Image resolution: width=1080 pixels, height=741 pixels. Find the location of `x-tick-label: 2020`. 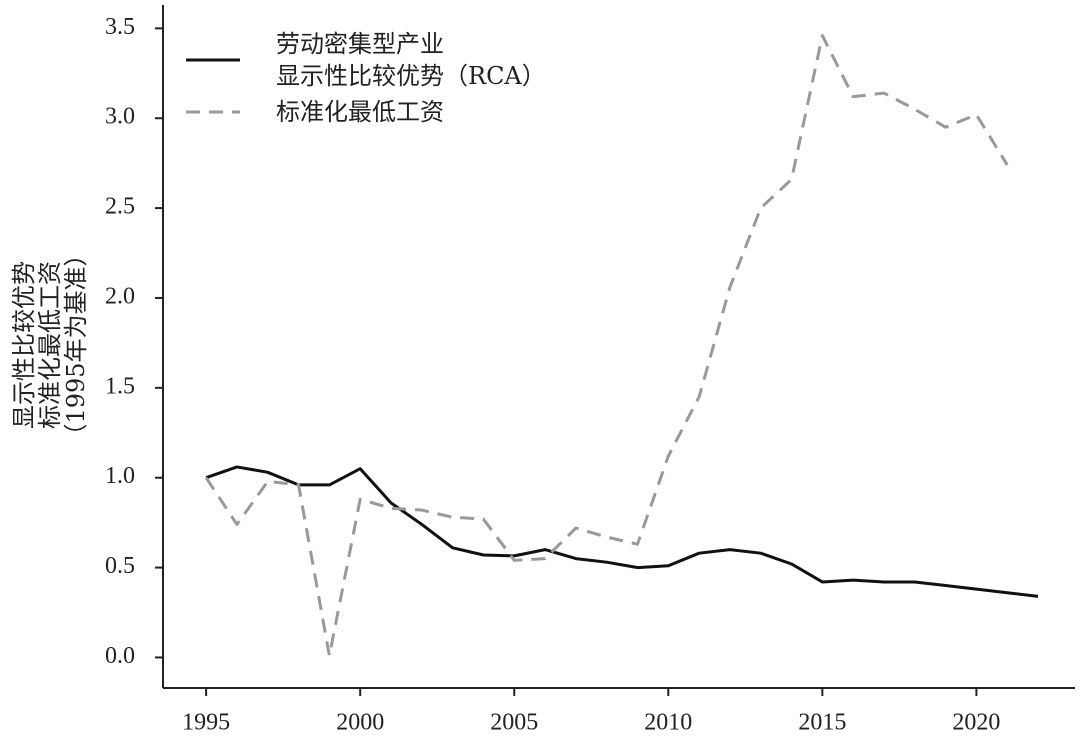

x-tick-label: 2020 is located at coordinates (976, 723).